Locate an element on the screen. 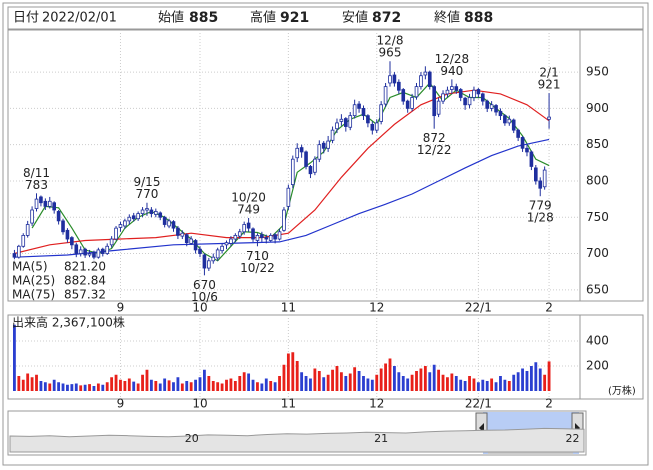 The width and height of the screenshot is (653, 470). legend-bg is located at coordinates (59, 279).